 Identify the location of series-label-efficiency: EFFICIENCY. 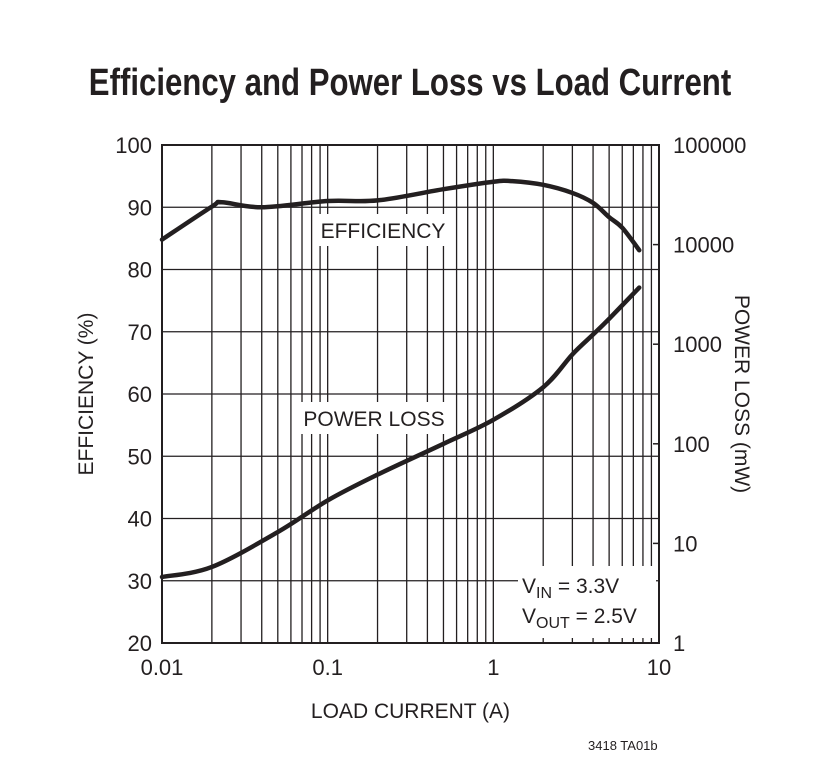
(383, 231).